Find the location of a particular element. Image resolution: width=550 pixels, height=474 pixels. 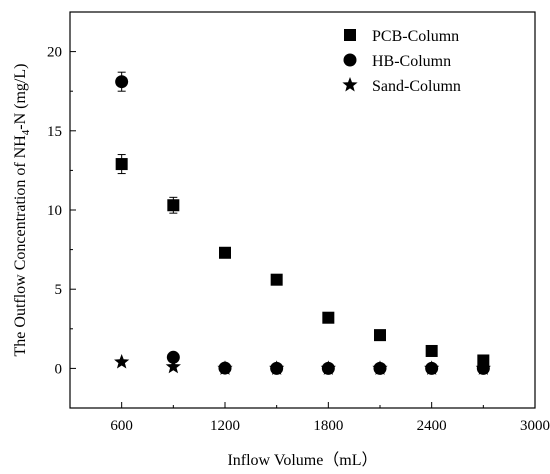

y-tick-label: 15 is located at coordinates (54, 132).